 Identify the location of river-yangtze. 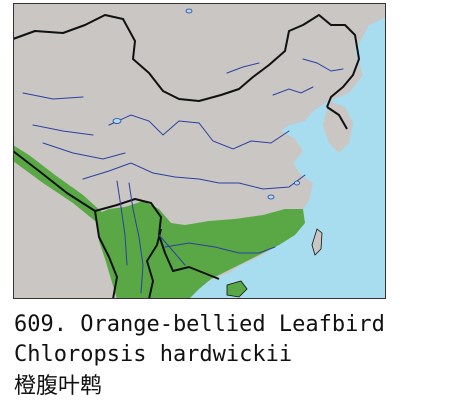
(194, 176).